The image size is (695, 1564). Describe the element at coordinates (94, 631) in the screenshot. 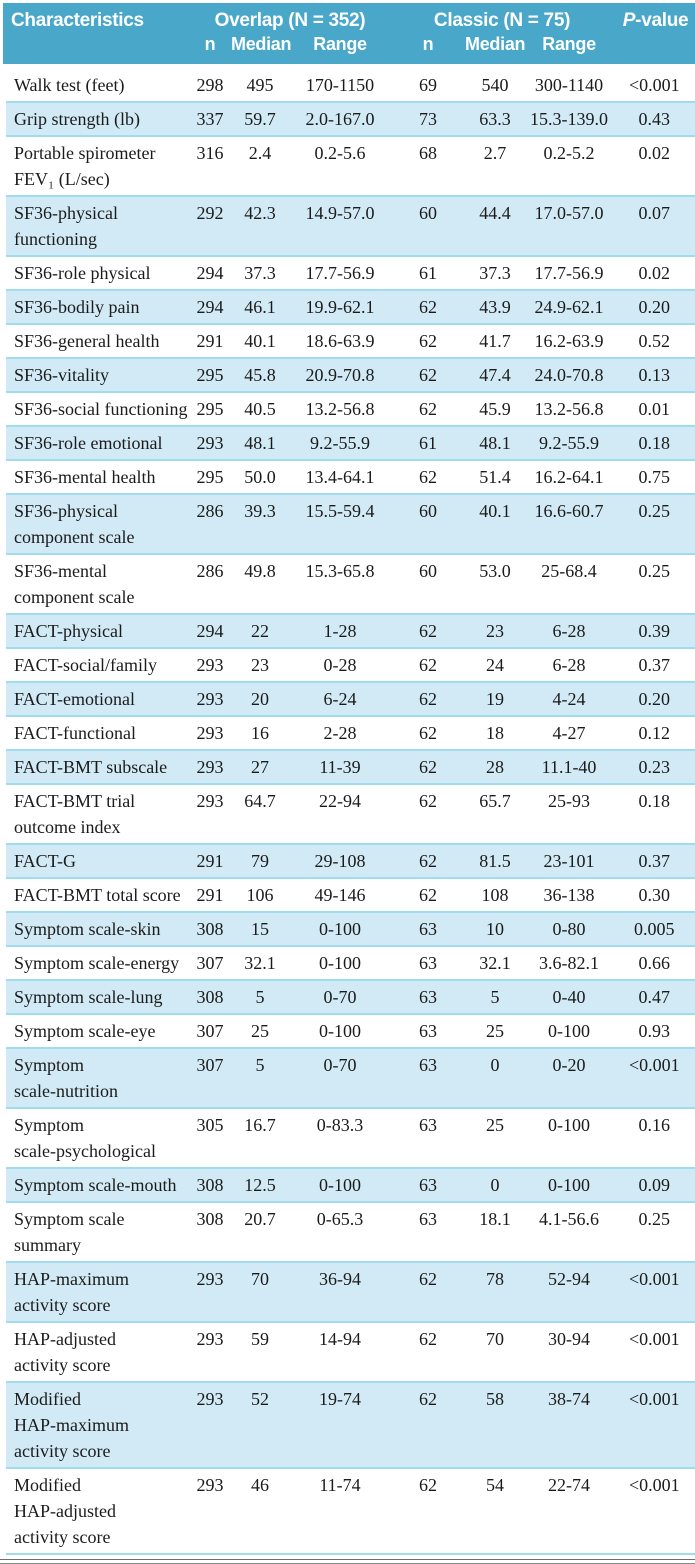

I see `characteristic-label-cell: FACT-physical` at that location.